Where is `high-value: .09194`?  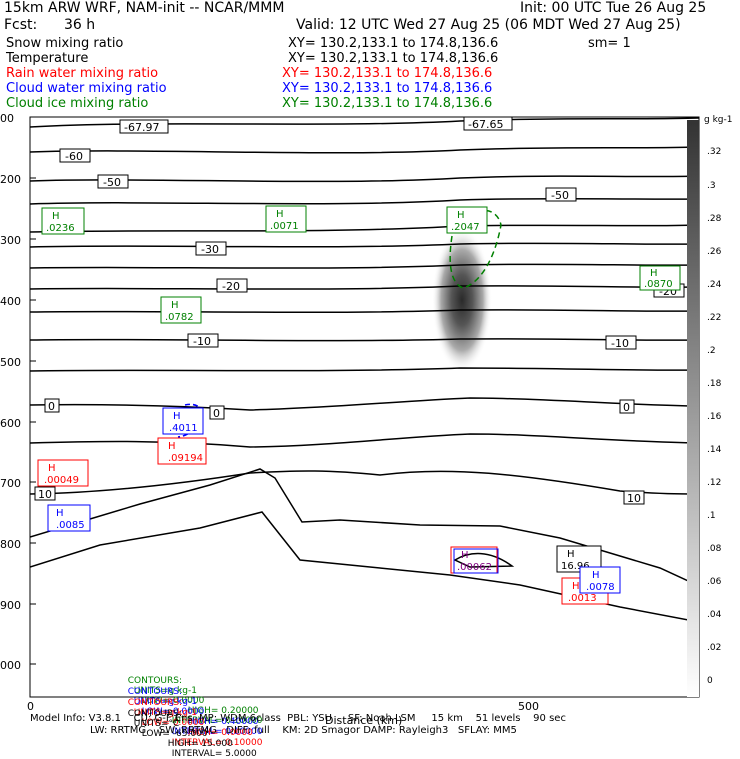 high-value: .09194 is located at coordinates (185, 458).